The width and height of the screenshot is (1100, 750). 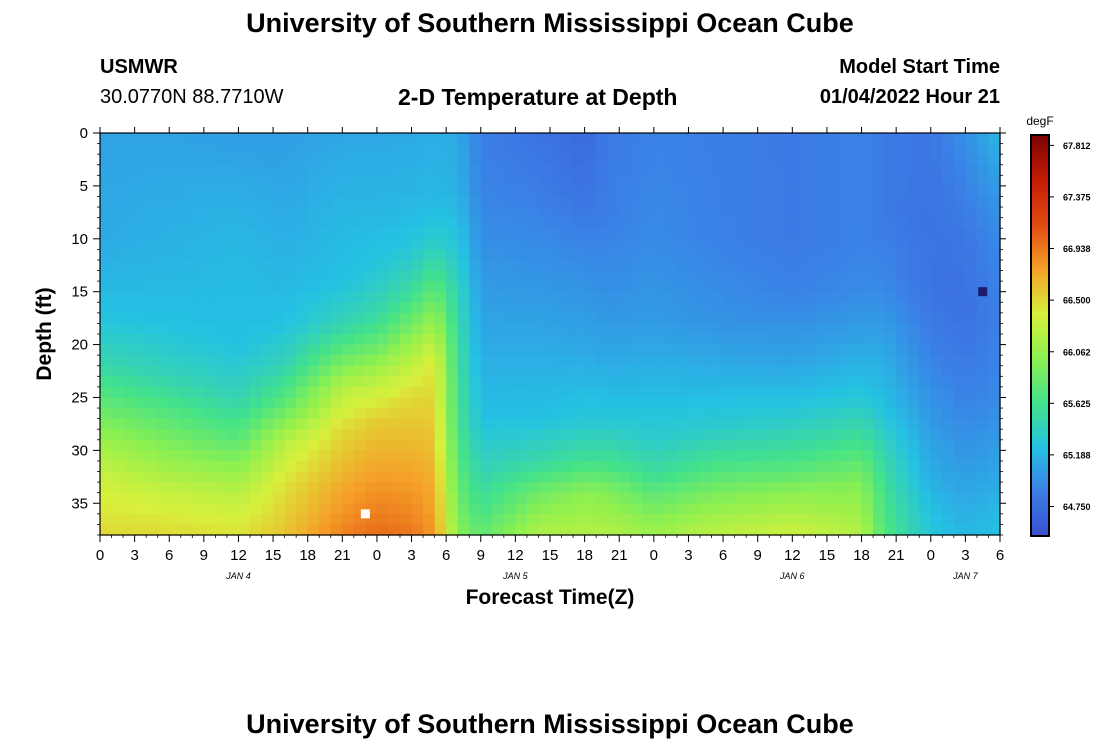 What do you see at coordinates (84, 133) in the screenshot?
I see `y-tick-label: 0` at bounding box center [84, 133].